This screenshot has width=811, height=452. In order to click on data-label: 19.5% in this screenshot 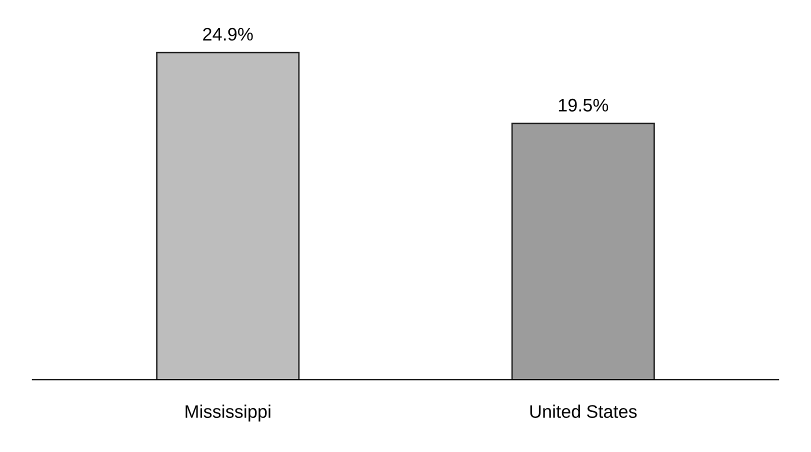, I will do `click(583, 105)`.